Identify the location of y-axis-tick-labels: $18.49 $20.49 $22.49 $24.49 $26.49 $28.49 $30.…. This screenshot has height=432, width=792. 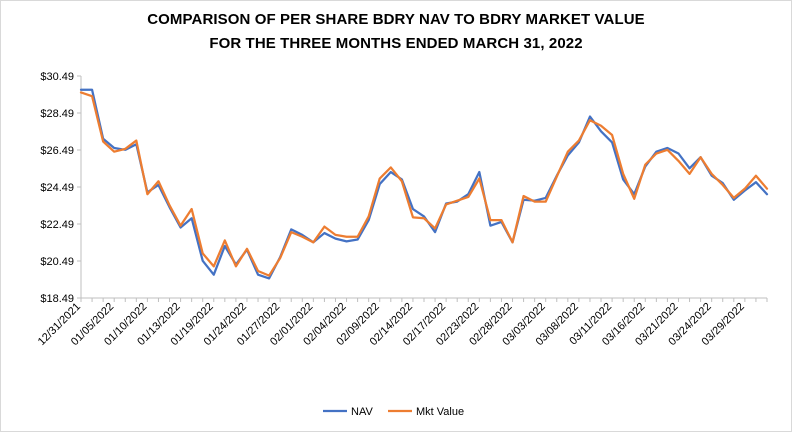
(57, 188).